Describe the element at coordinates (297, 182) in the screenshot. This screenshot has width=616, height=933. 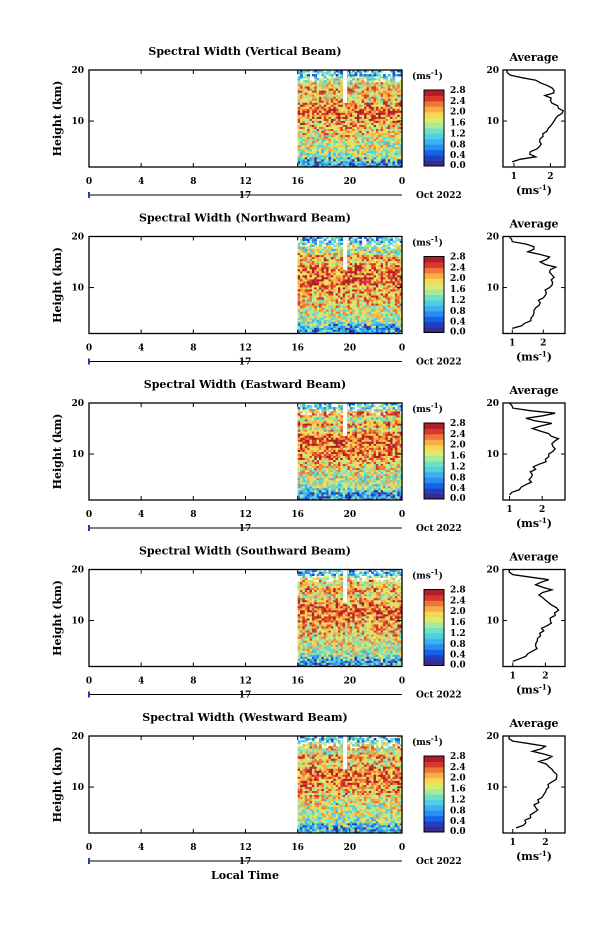
I see `x-tick-label: 16` at that location.